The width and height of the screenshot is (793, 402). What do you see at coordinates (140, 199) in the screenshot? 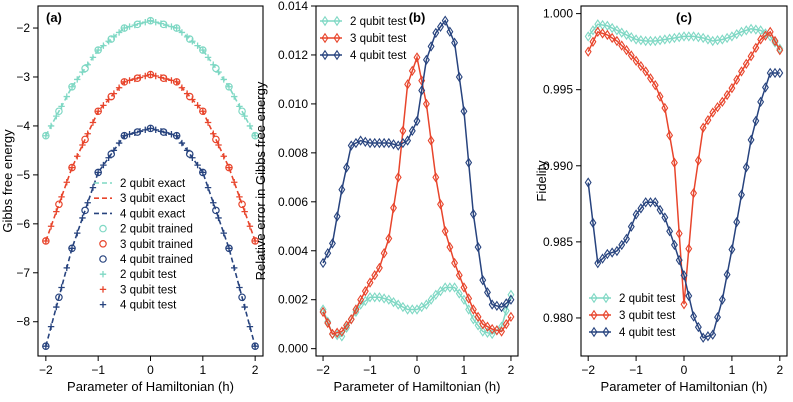
I see `legend-item: 3 qubit exact` at bounding box center [140, 199].